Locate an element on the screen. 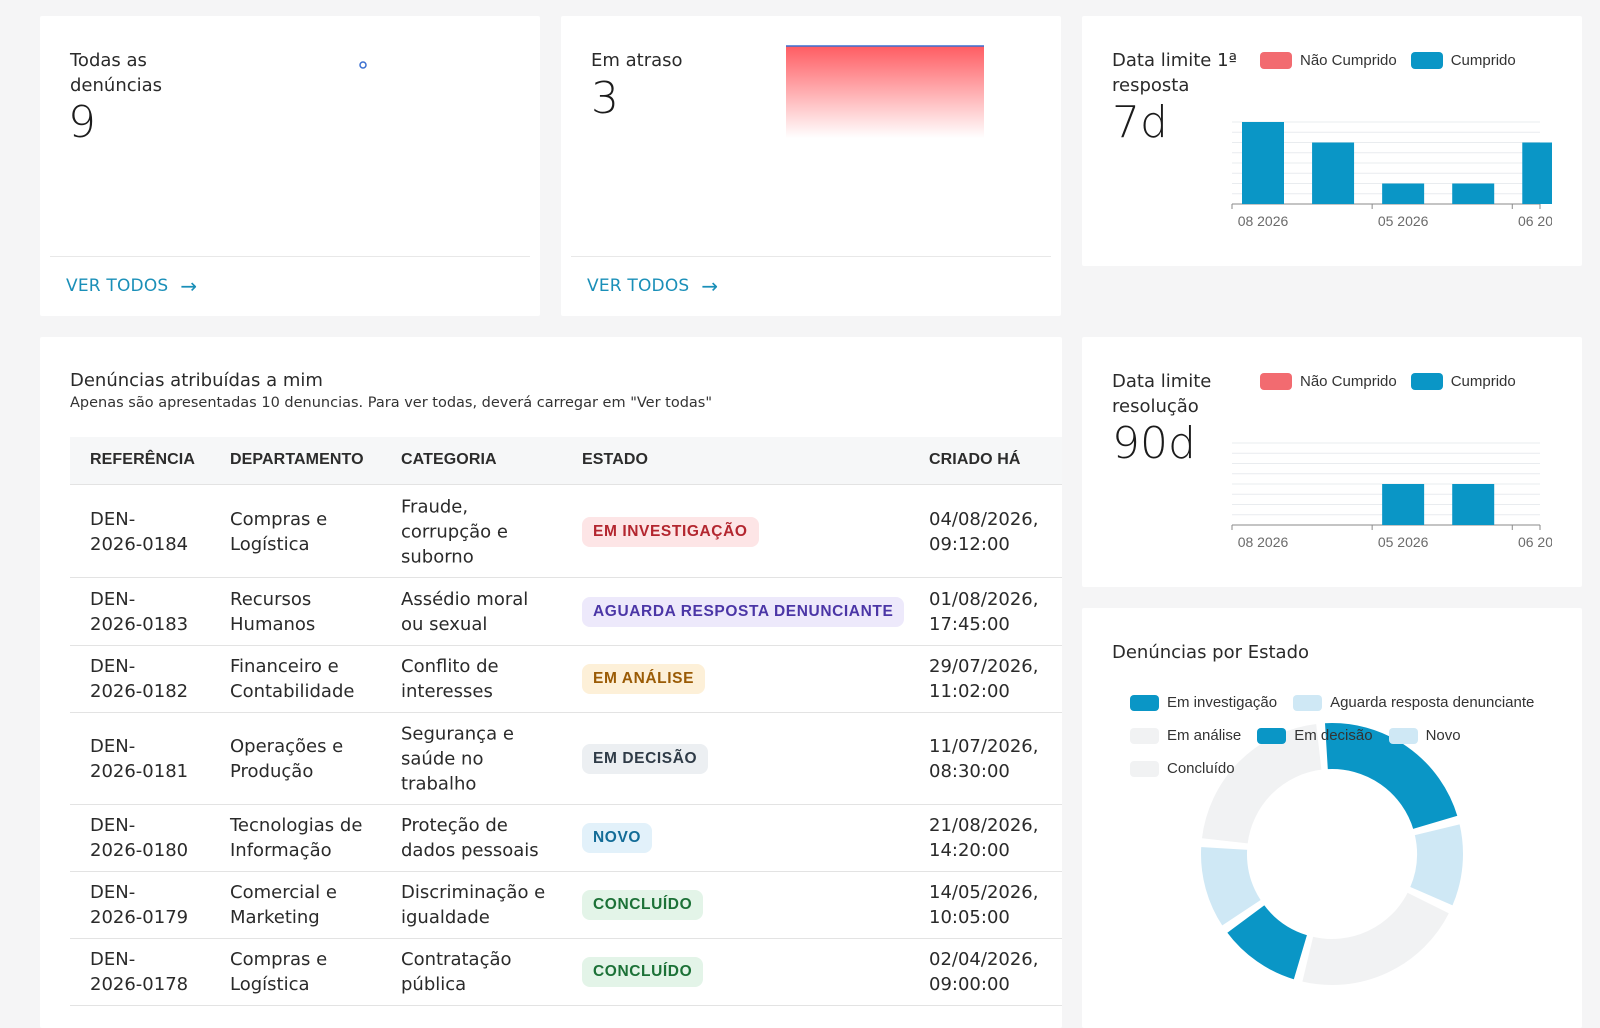 This screenshot has height=1028, width=1600. legend-label: Novo is located at coordinates (1443, 735).